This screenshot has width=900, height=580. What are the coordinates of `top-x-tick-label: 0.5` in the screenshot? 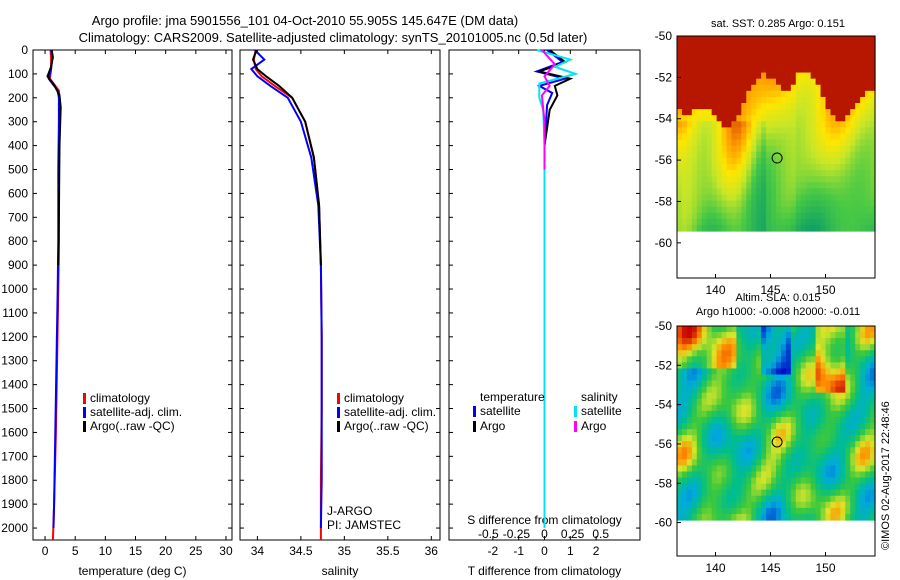 It's located at (600, 534).